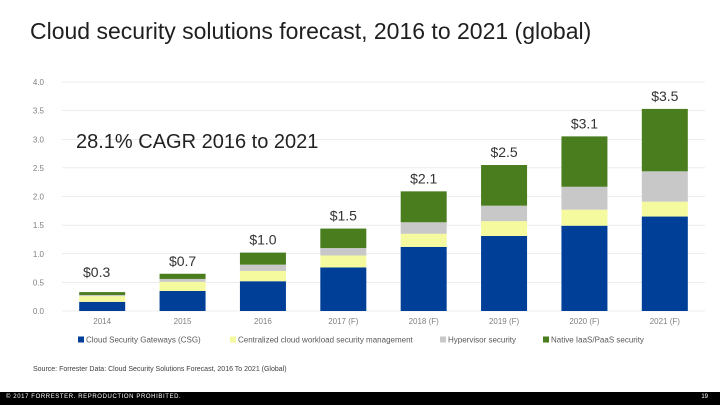 Image resolution: width=720 pixels, height=405 pixels. What do you see at coordinates (39, 111) in the screenshot?
I see `y-tick-label: 3.5` at bounding box center [39, 111].